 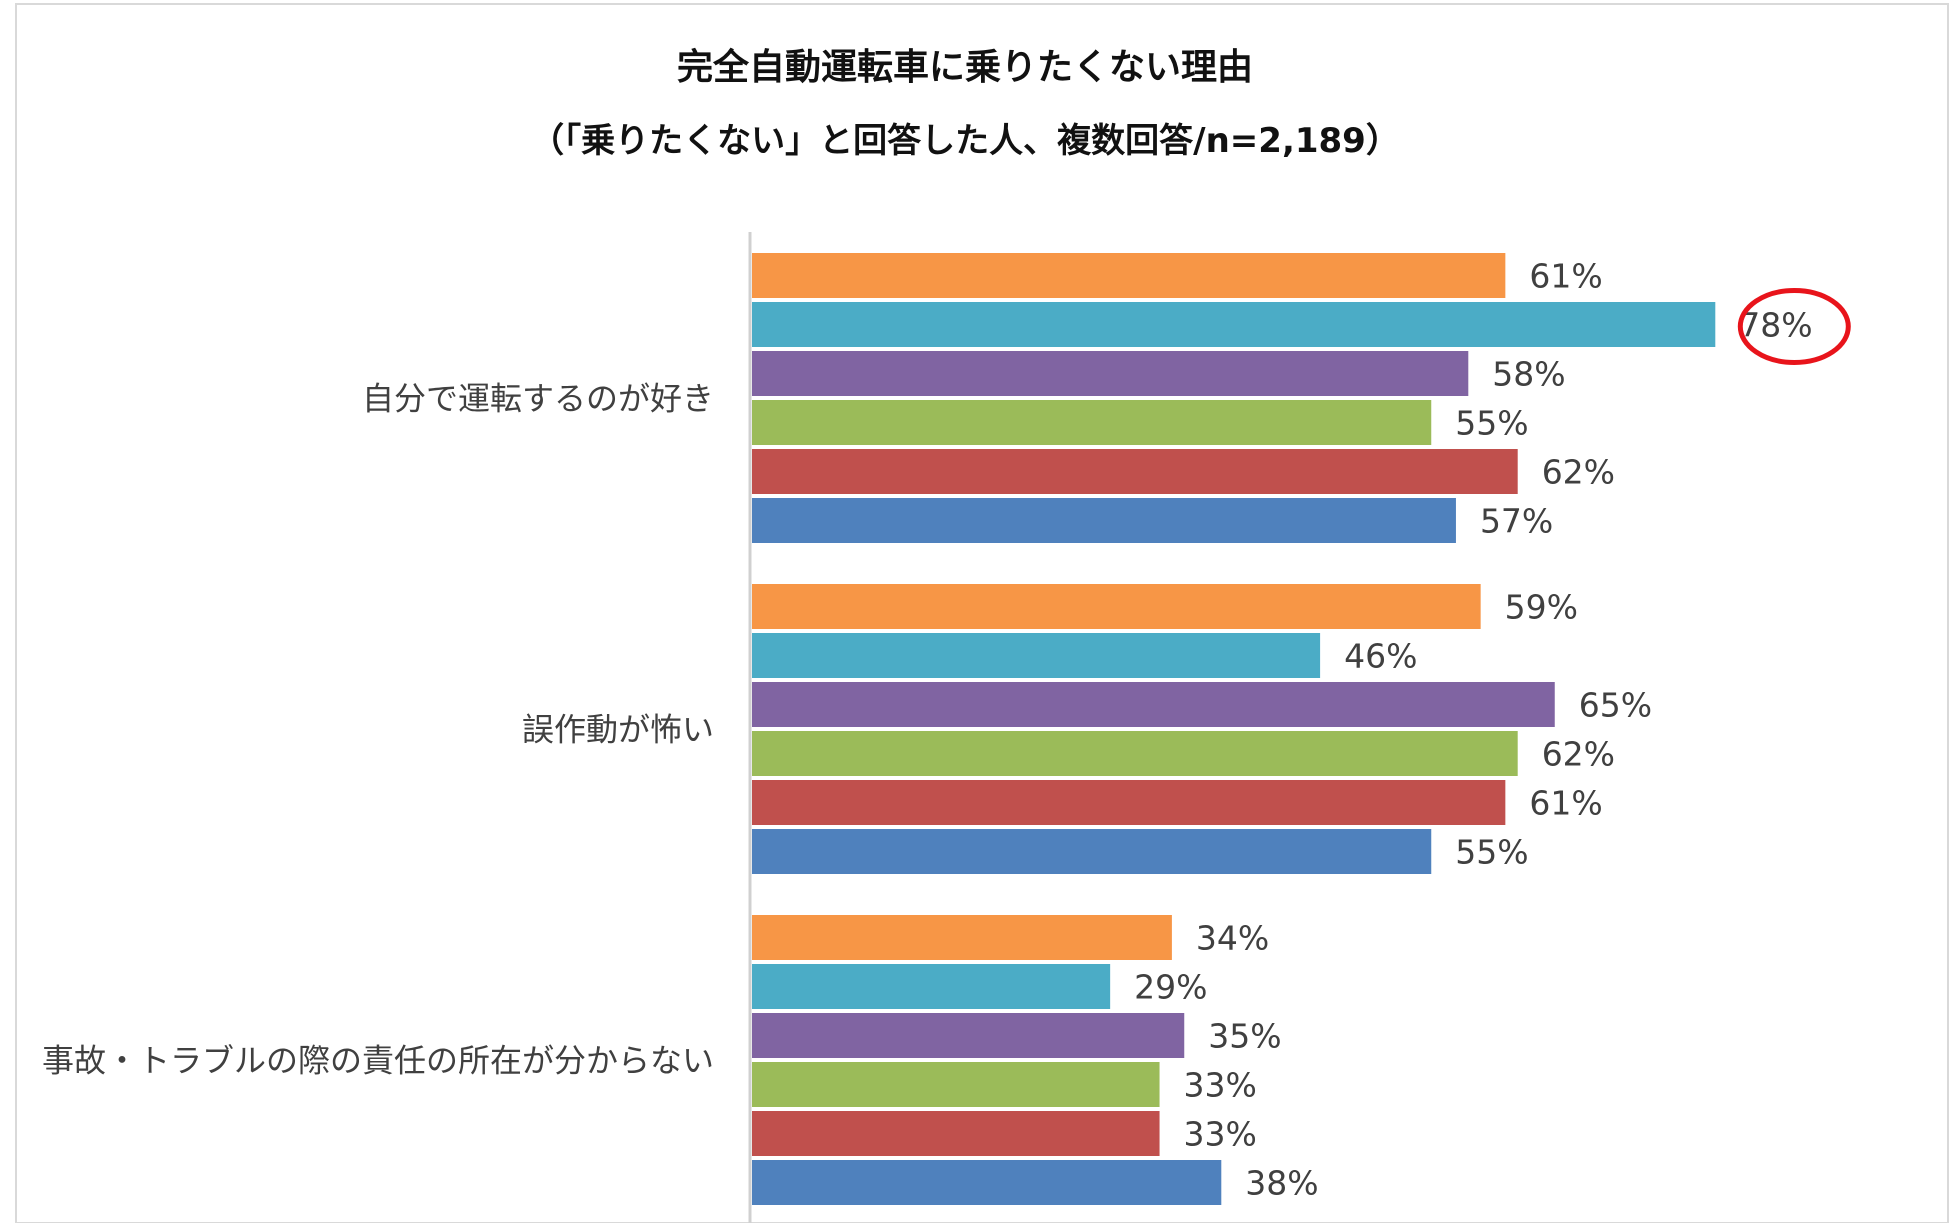 What do you see at coordinates (1541, 606) in the screenshot?
I see `data-label: 59%` at bounding box center [1541, 606].